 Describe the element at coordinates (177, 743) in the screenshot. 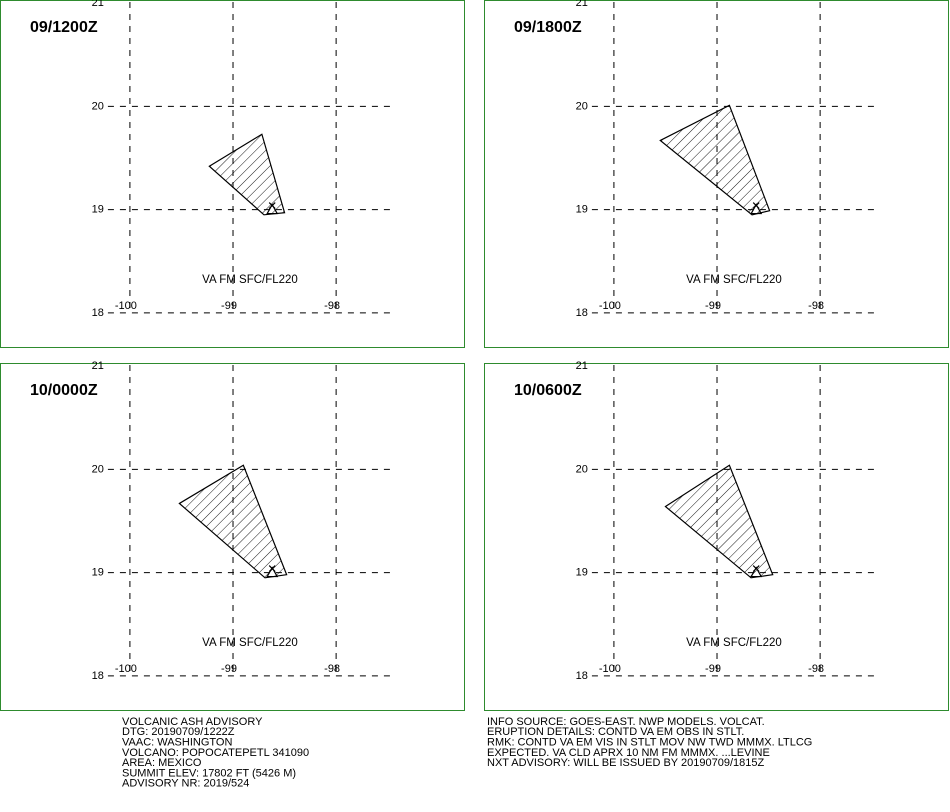

I see `advisory-line: VAAC: WASHINGTON` at that location.